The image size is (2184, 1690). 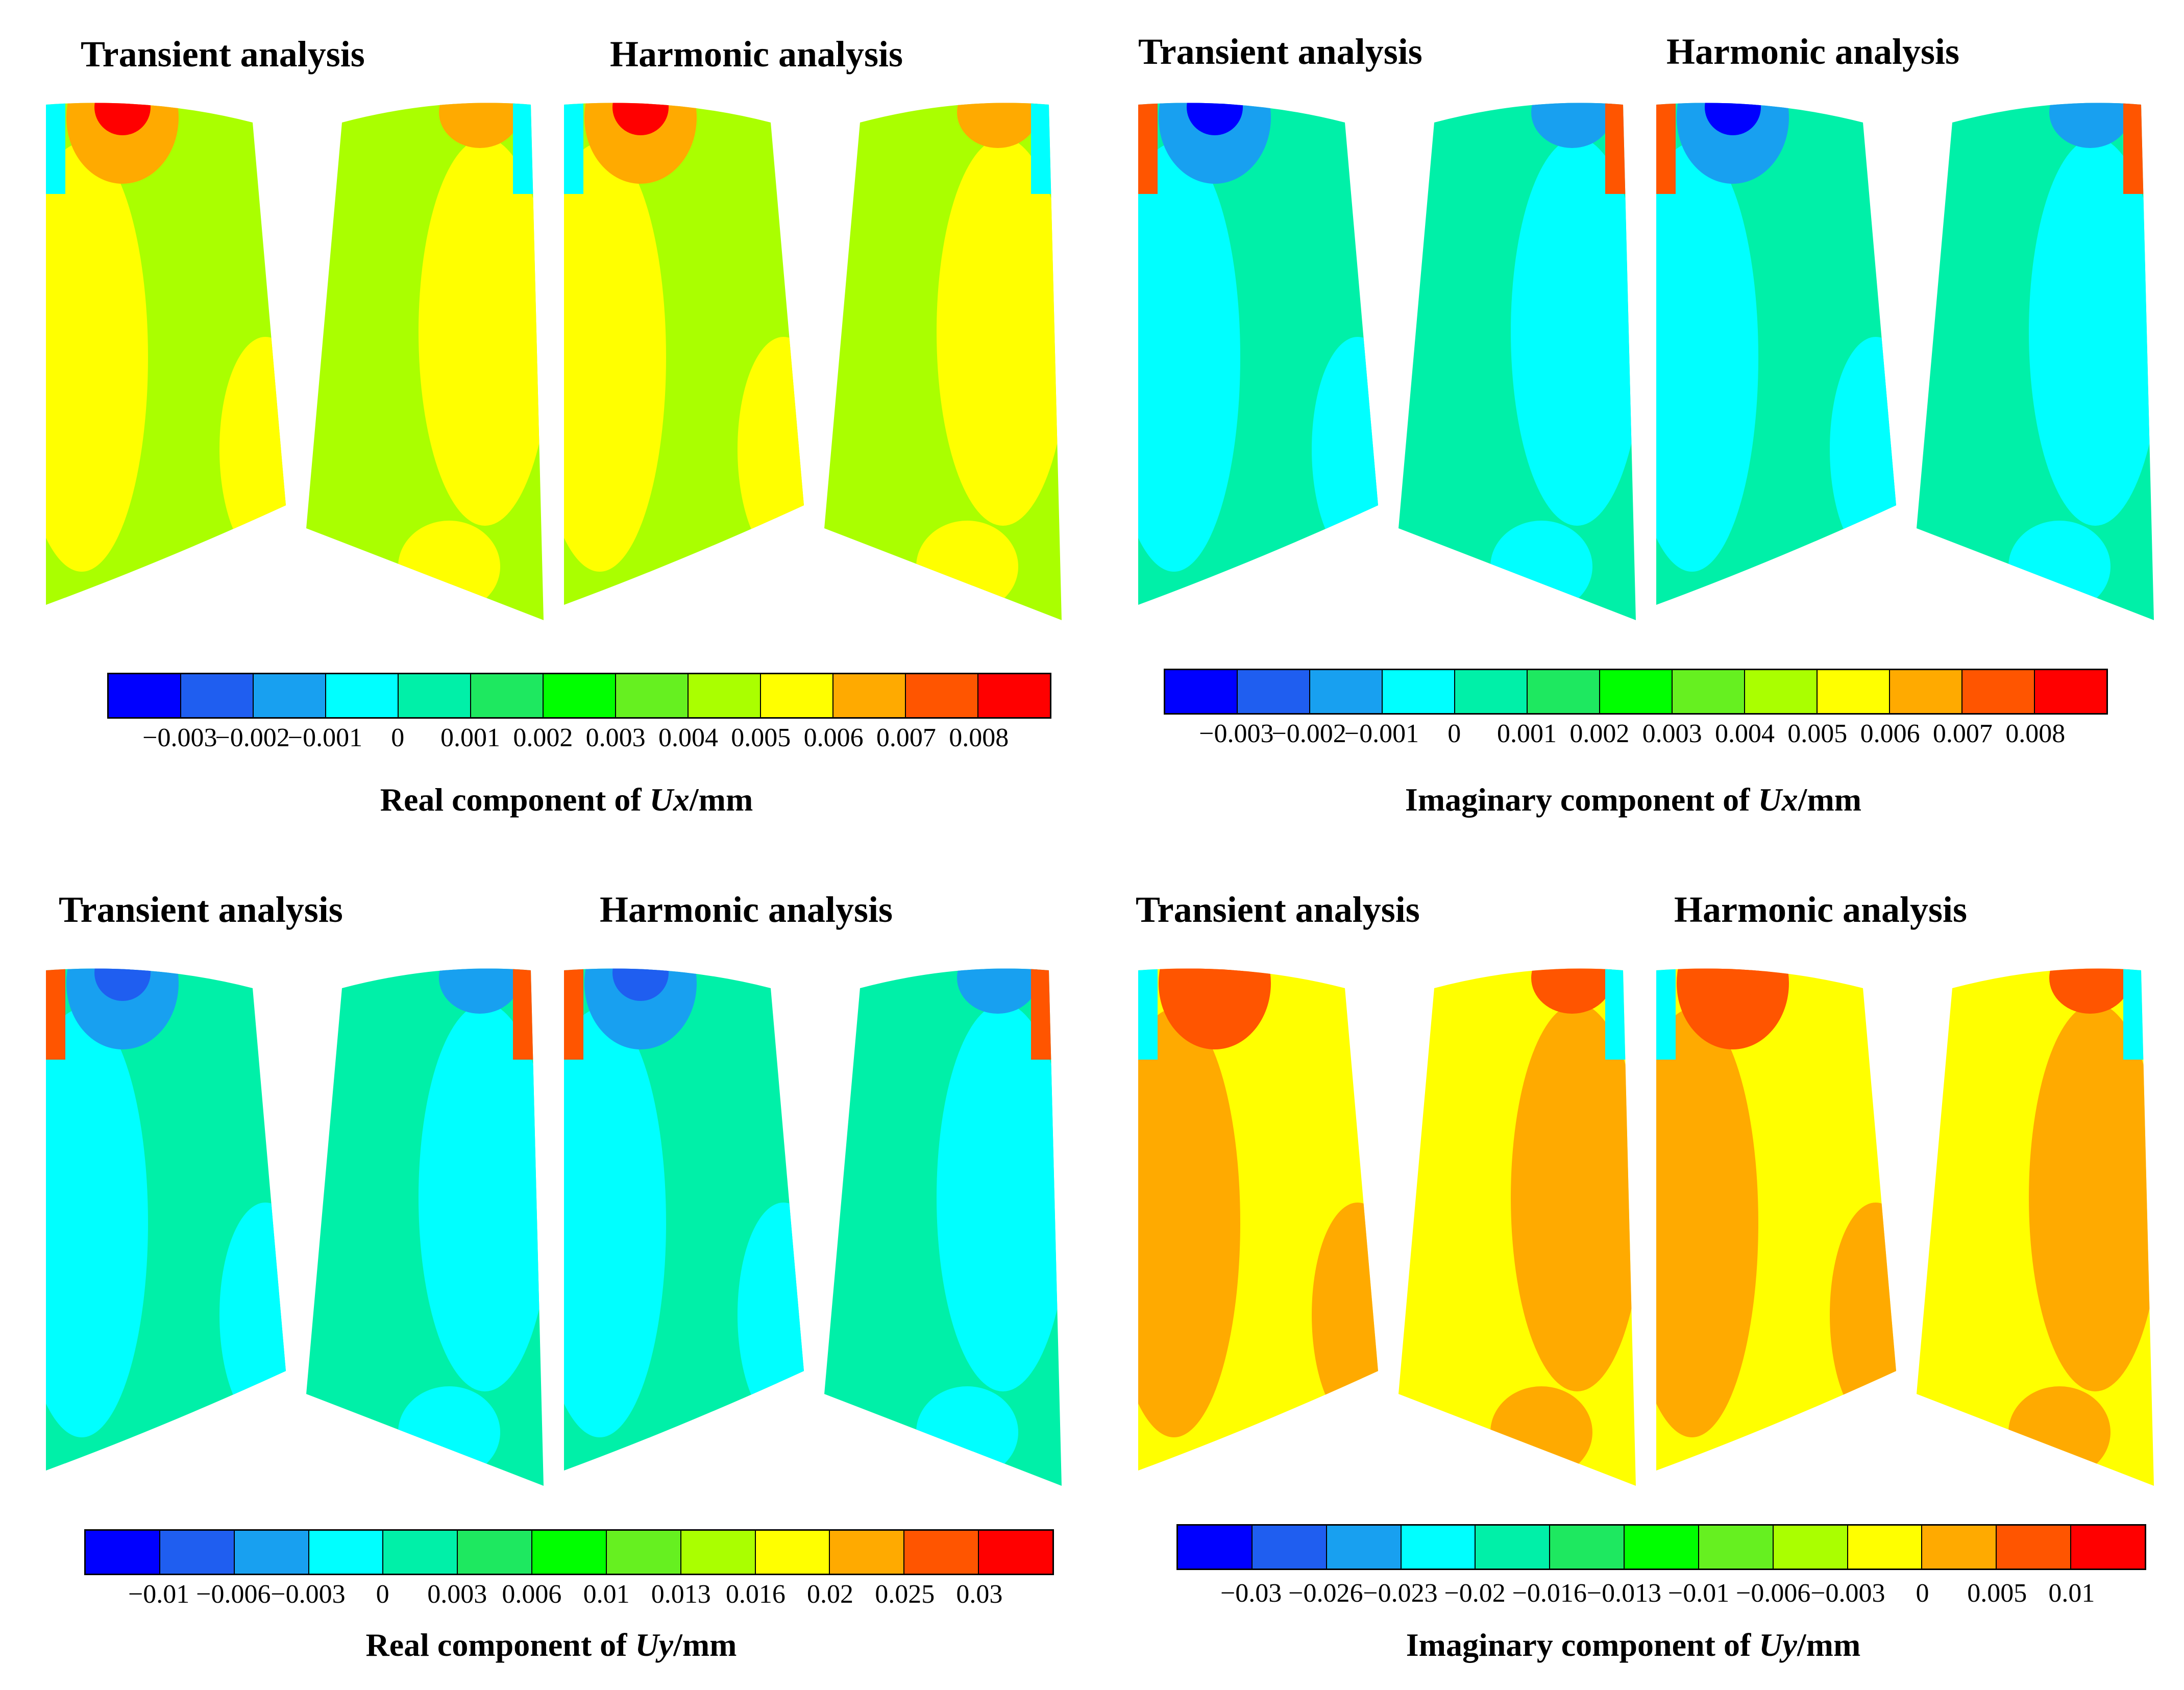 I want to click on caption-variable: Ux, so click(x=669, y=799).